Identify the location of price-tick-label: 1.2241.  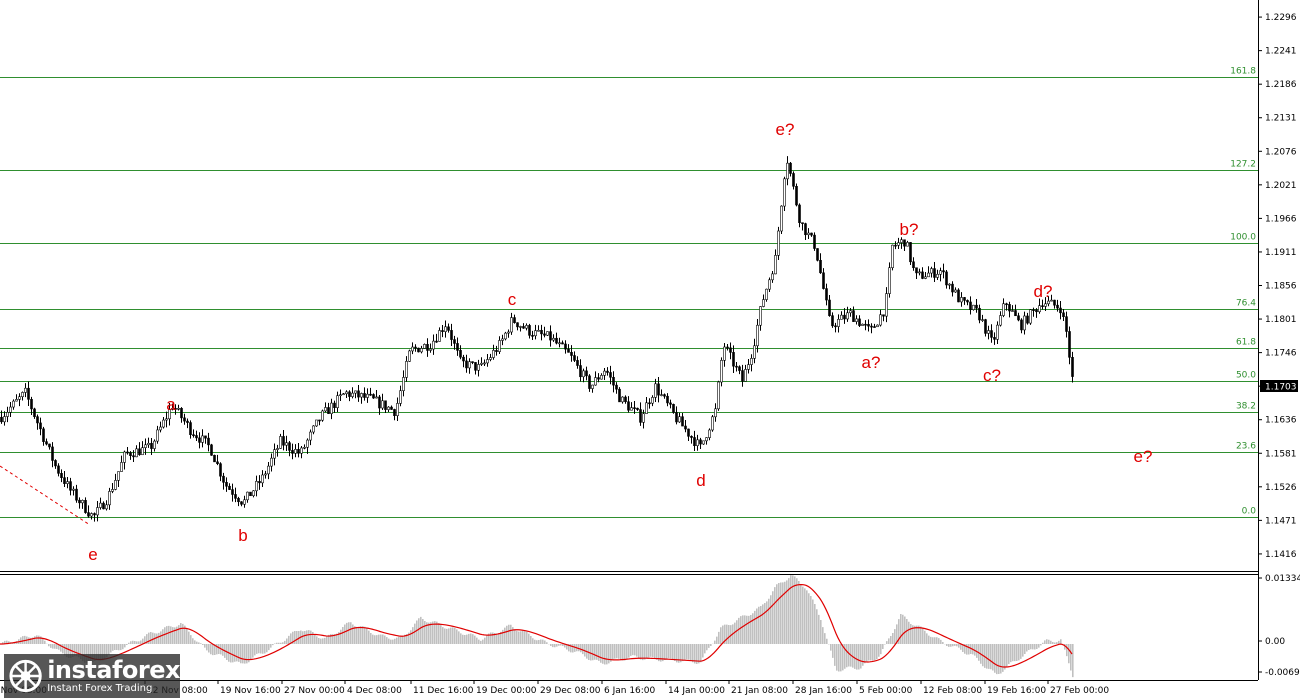
(1281, 52).